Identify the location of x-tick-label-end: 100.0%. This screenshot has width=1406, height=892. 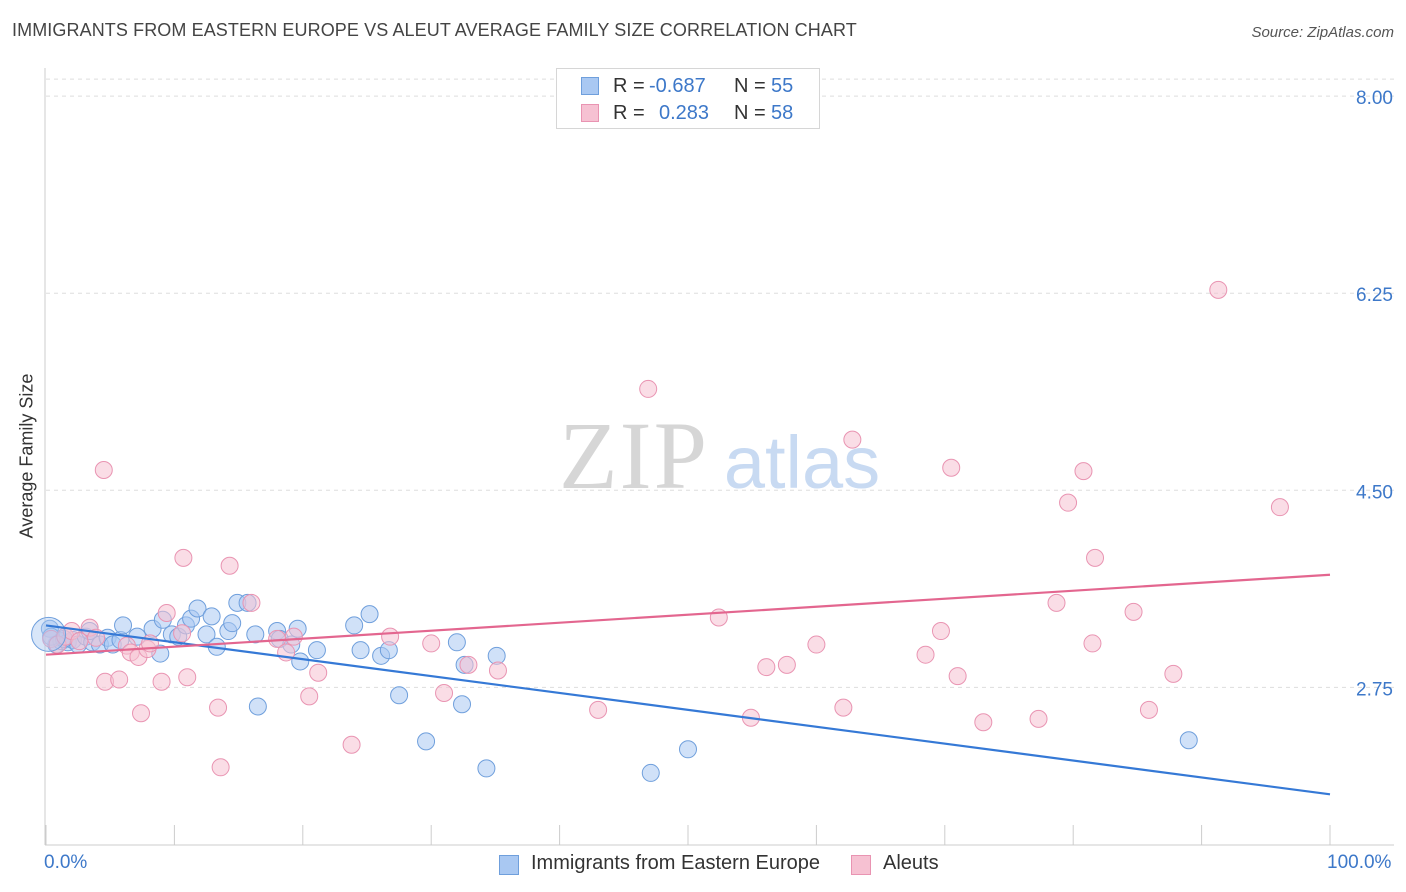
(1359, 862).